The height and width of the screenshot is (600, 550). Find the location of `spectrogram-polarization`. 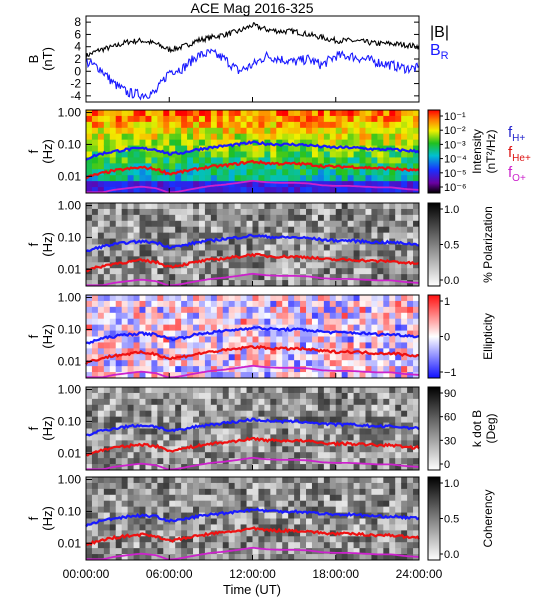

spectrogram-polarization is located at coordinates (253, 245).